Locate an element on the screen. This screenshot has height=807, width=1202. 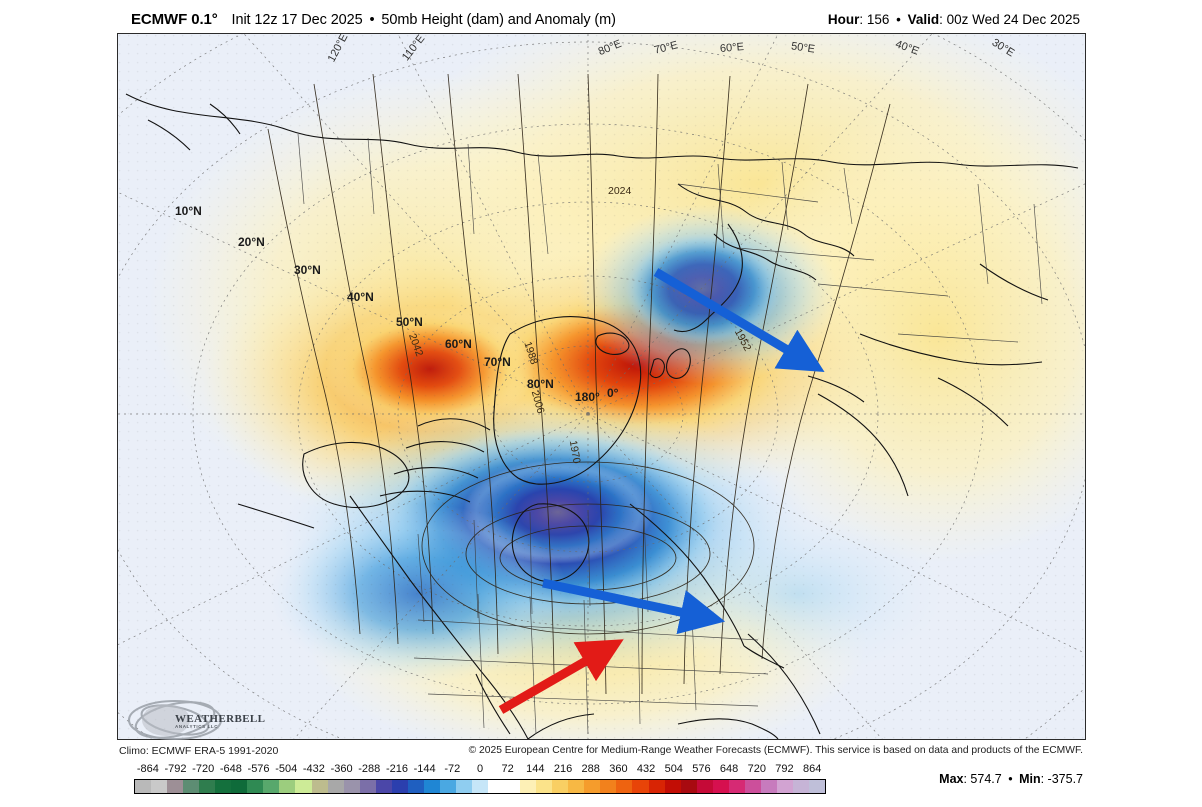
colorbar-tick: -576 is located at coordinates (258, 769).